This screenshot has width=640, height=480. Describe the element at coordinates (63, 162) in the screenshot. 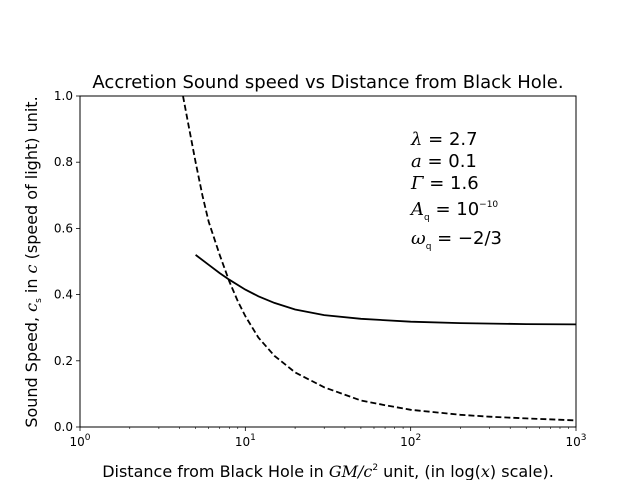

I see `y-tick-label: 0.8` at that location.